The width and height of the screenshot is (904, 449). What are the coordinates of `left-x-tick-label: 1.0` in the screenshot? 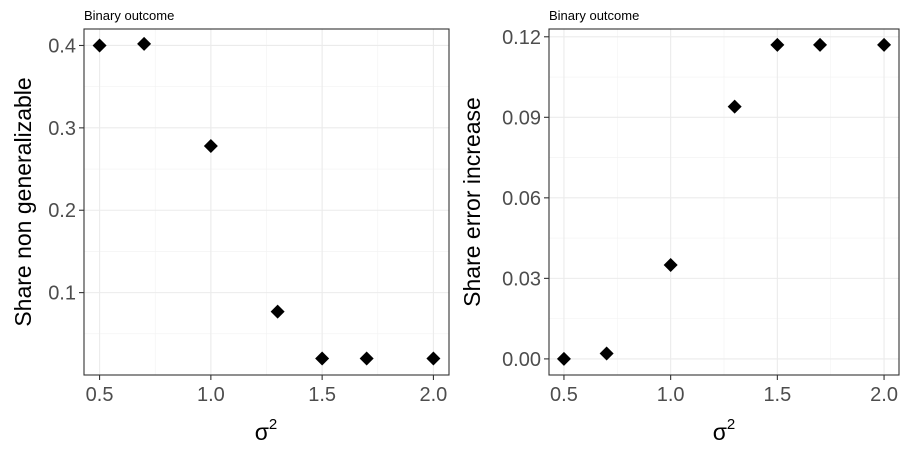 It's located at (211, 395).